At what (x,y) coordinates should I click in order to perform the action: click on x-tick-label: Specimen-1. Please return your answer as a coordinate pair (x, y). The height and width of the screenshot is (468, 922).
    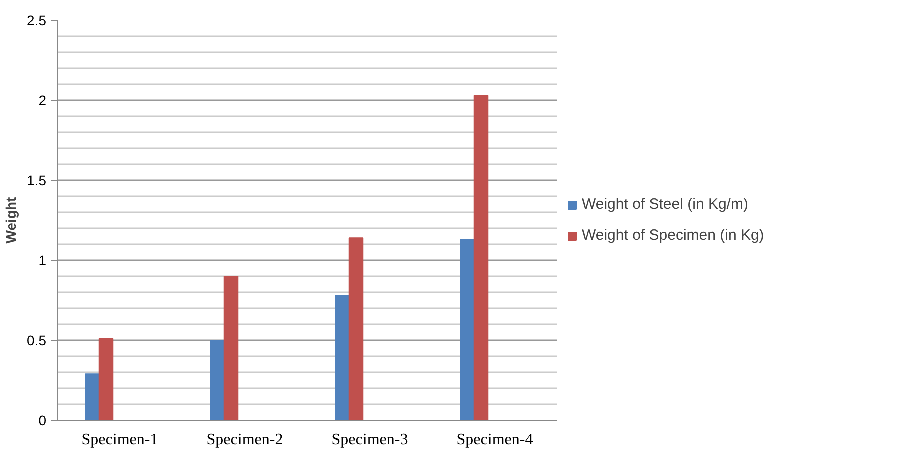
    Looking at the image, I should click on (120, 440).